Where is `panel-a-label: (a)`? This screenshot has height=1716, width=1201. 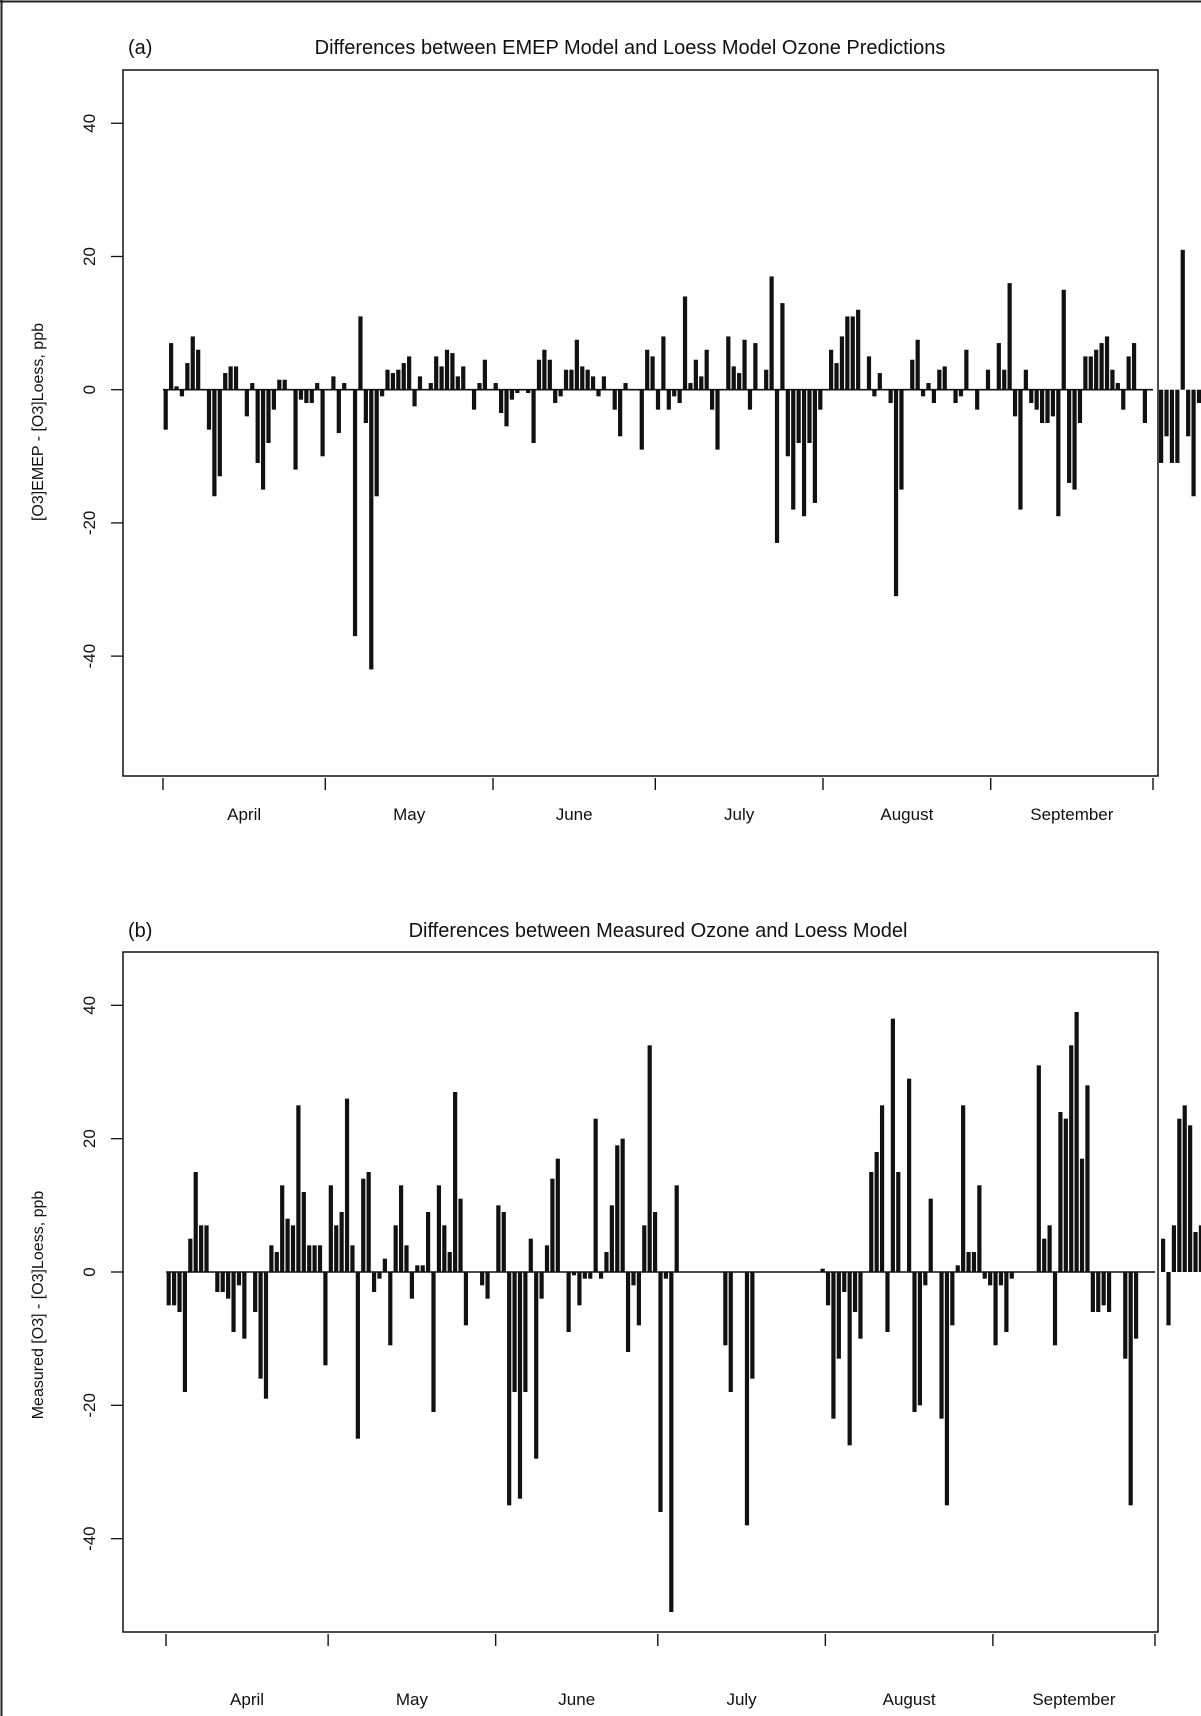
panel-a-label: (a) is located at coordinates (140, 48).